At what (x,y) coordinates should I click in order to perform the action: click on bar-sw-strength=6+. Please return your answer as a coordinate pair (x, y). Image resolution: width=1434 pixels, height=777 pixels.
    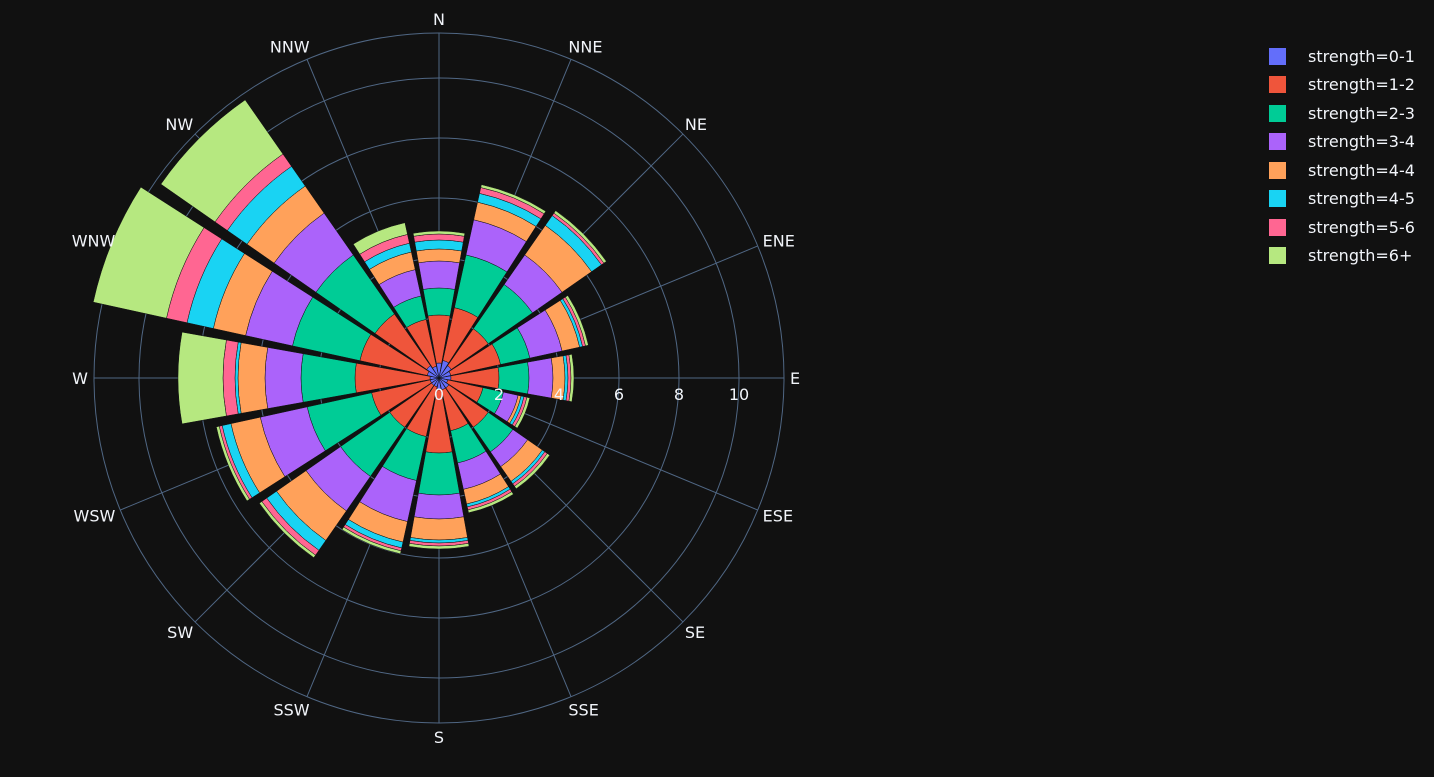
    Looking at the image, I should click on (287, 530).